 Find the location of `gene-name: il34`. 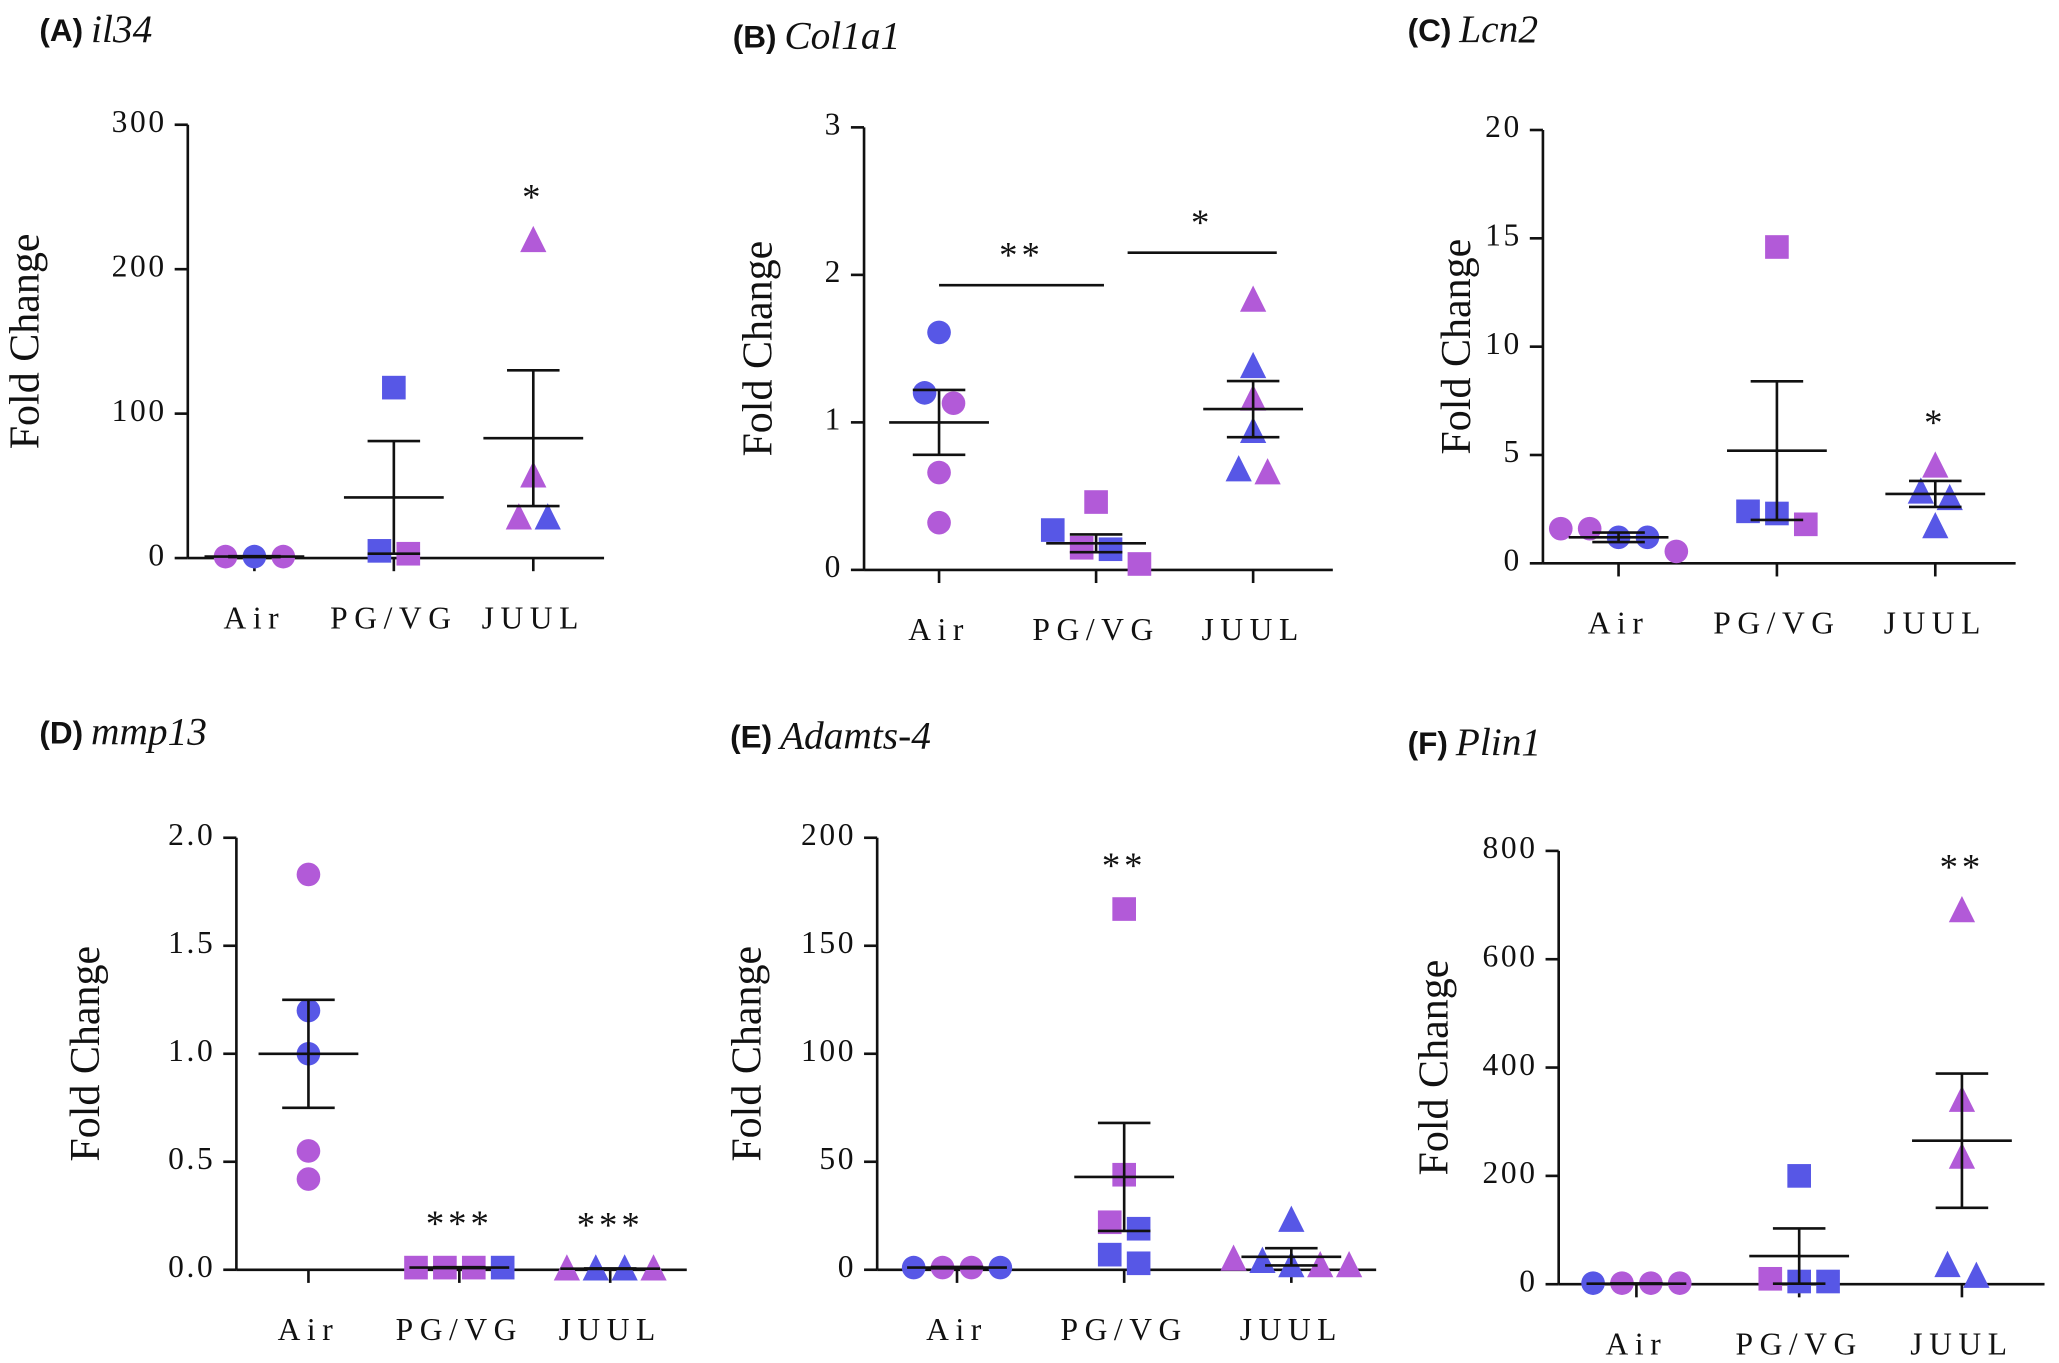

gene-name: il34 is located at coordinates (121, 29).